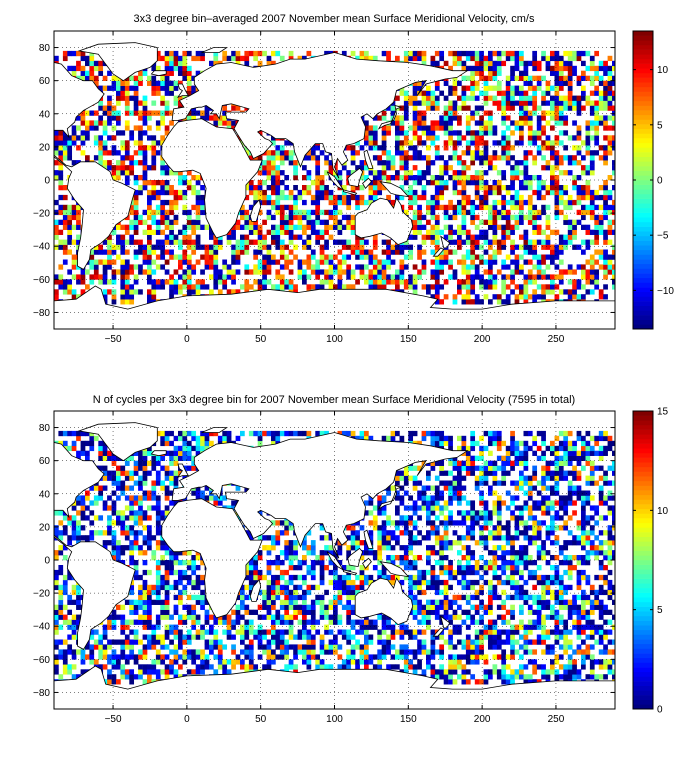 The image size is (696, 760). What do you see at coordinates (660, 125) in the screenshot?
I see `colorbar-tick-label: 5` at bounding box center [660, 125].